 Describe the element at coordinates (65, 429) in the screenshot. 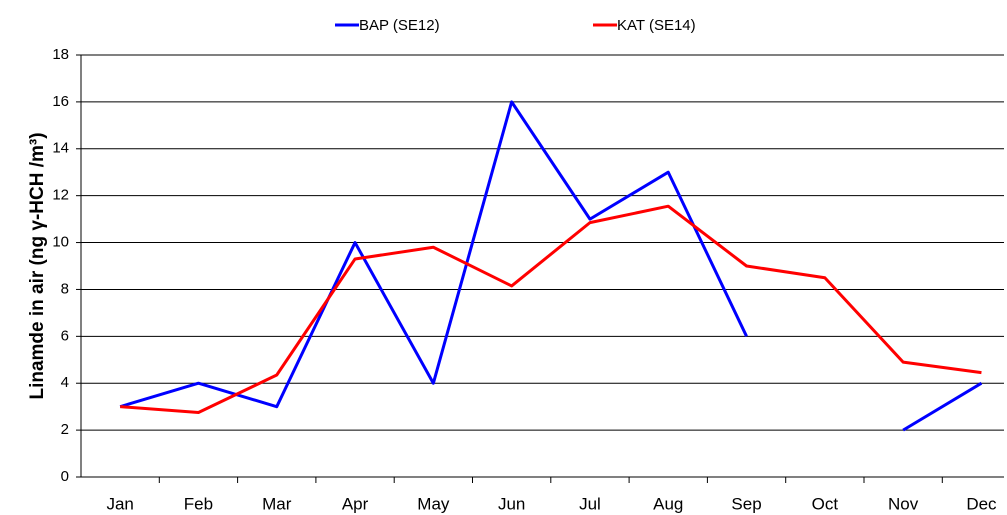

I see `y-tick-label: 2` at that location.